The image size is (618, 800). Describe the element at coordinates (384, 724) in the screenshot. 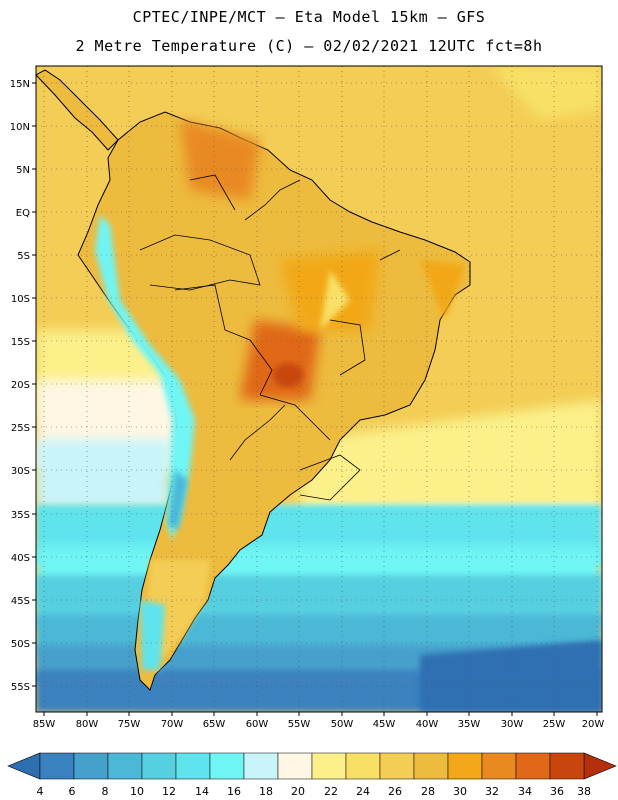

I see `lon-label: 45W` at that location.